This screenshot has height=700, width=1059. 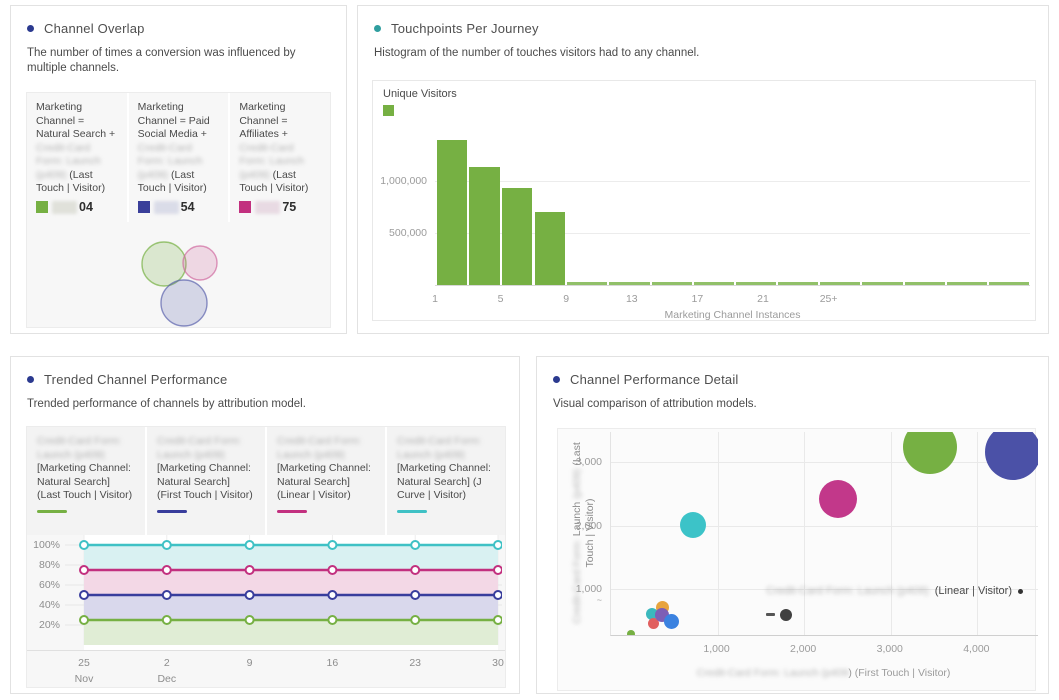 What do you see at coordinates (408, 233) in the screenshot?
I see `y-tick-label: 500,000` at bounding box center [408, 233].